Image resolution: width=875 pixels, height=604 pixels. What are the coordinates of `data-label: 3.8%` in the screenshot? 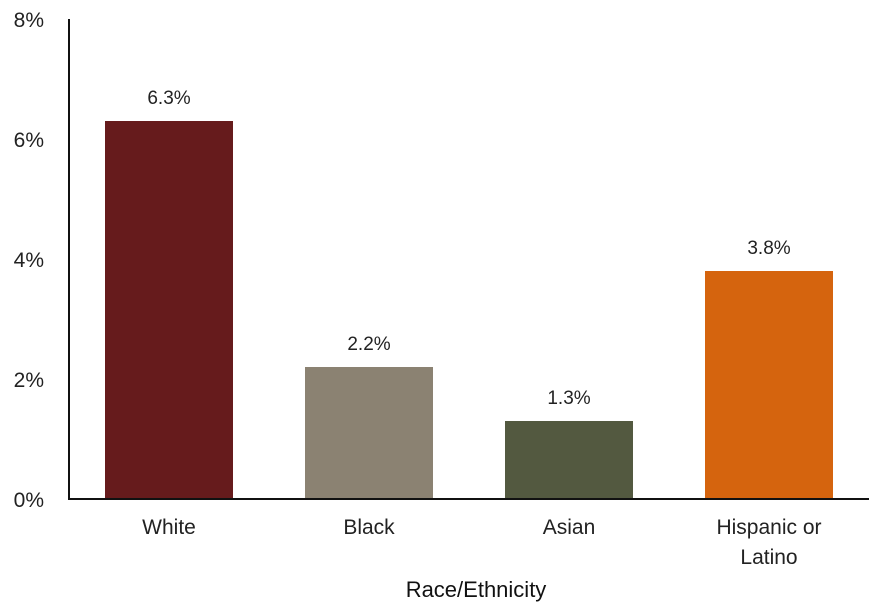 It's located at (768, 248).